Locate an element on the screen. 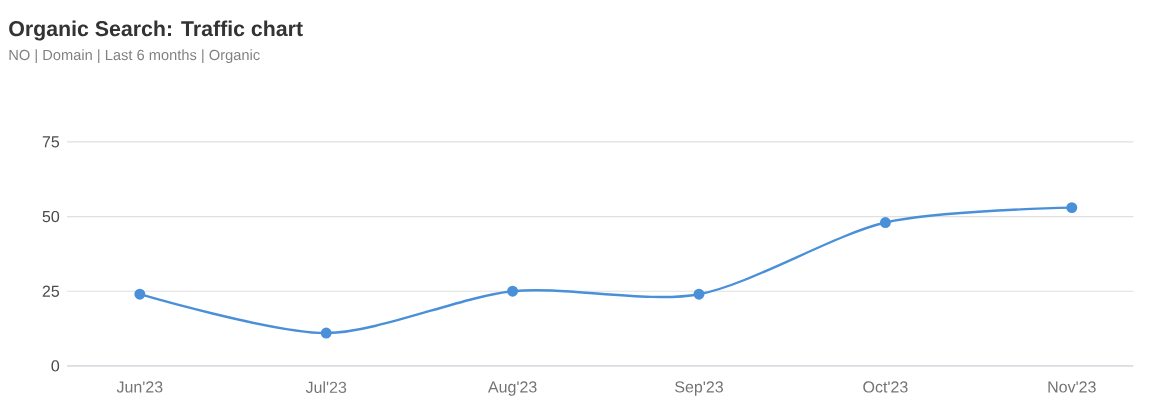 The width and height of the screenshot is (1174, 400). x-tick-label: Nov'23 is located at coordinates (1072, 387).